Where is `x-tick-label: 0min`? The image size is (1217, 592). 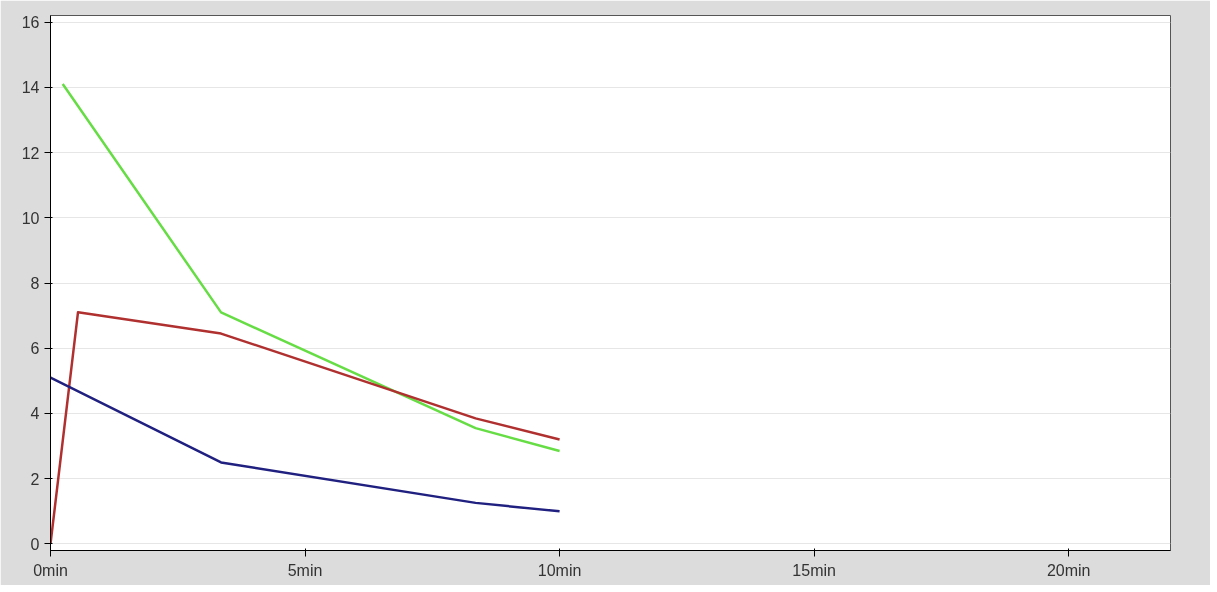
x-tick-label: 0min is located at coordinates (50, 570).